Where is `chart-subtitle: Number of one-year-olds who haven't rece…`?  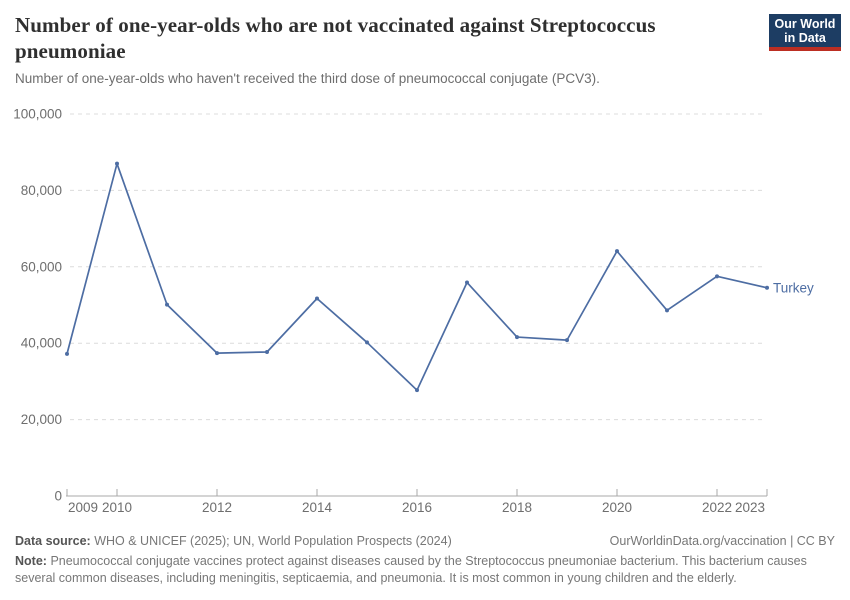
chart-subtitle: Number of one-year-olds who haven't rece… is located at coordinates (307, 78).